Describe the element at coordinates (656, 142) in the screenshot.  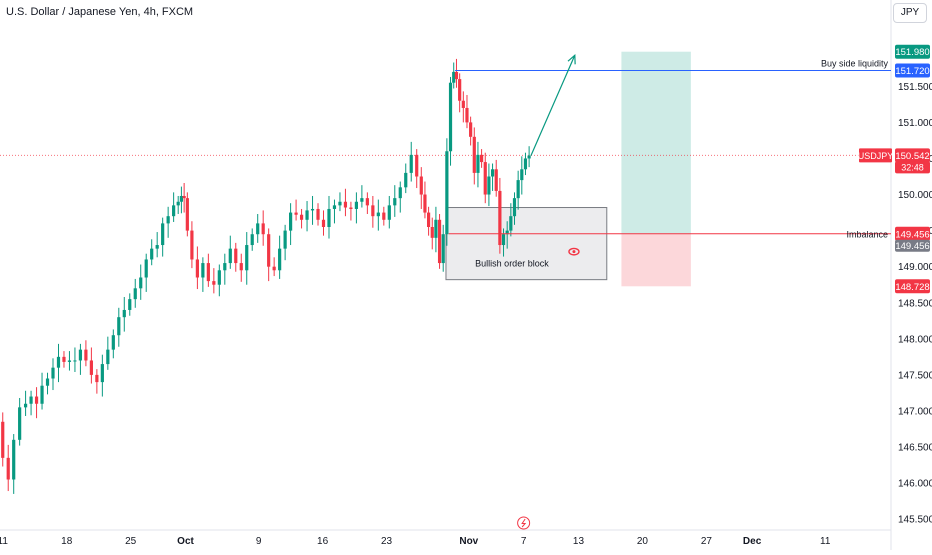
I see `profit-zone` at that location.